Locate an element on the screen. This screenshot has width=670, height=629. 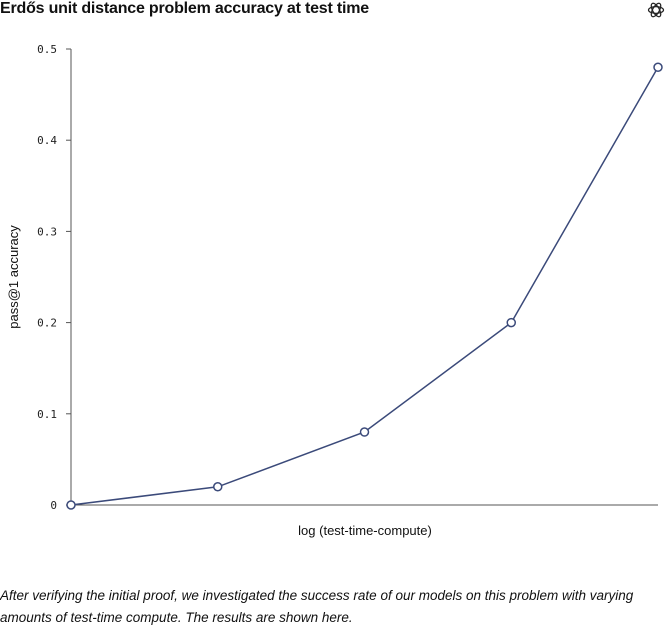
y-tick-label: 0.4 is located at coordinates (47, 140).